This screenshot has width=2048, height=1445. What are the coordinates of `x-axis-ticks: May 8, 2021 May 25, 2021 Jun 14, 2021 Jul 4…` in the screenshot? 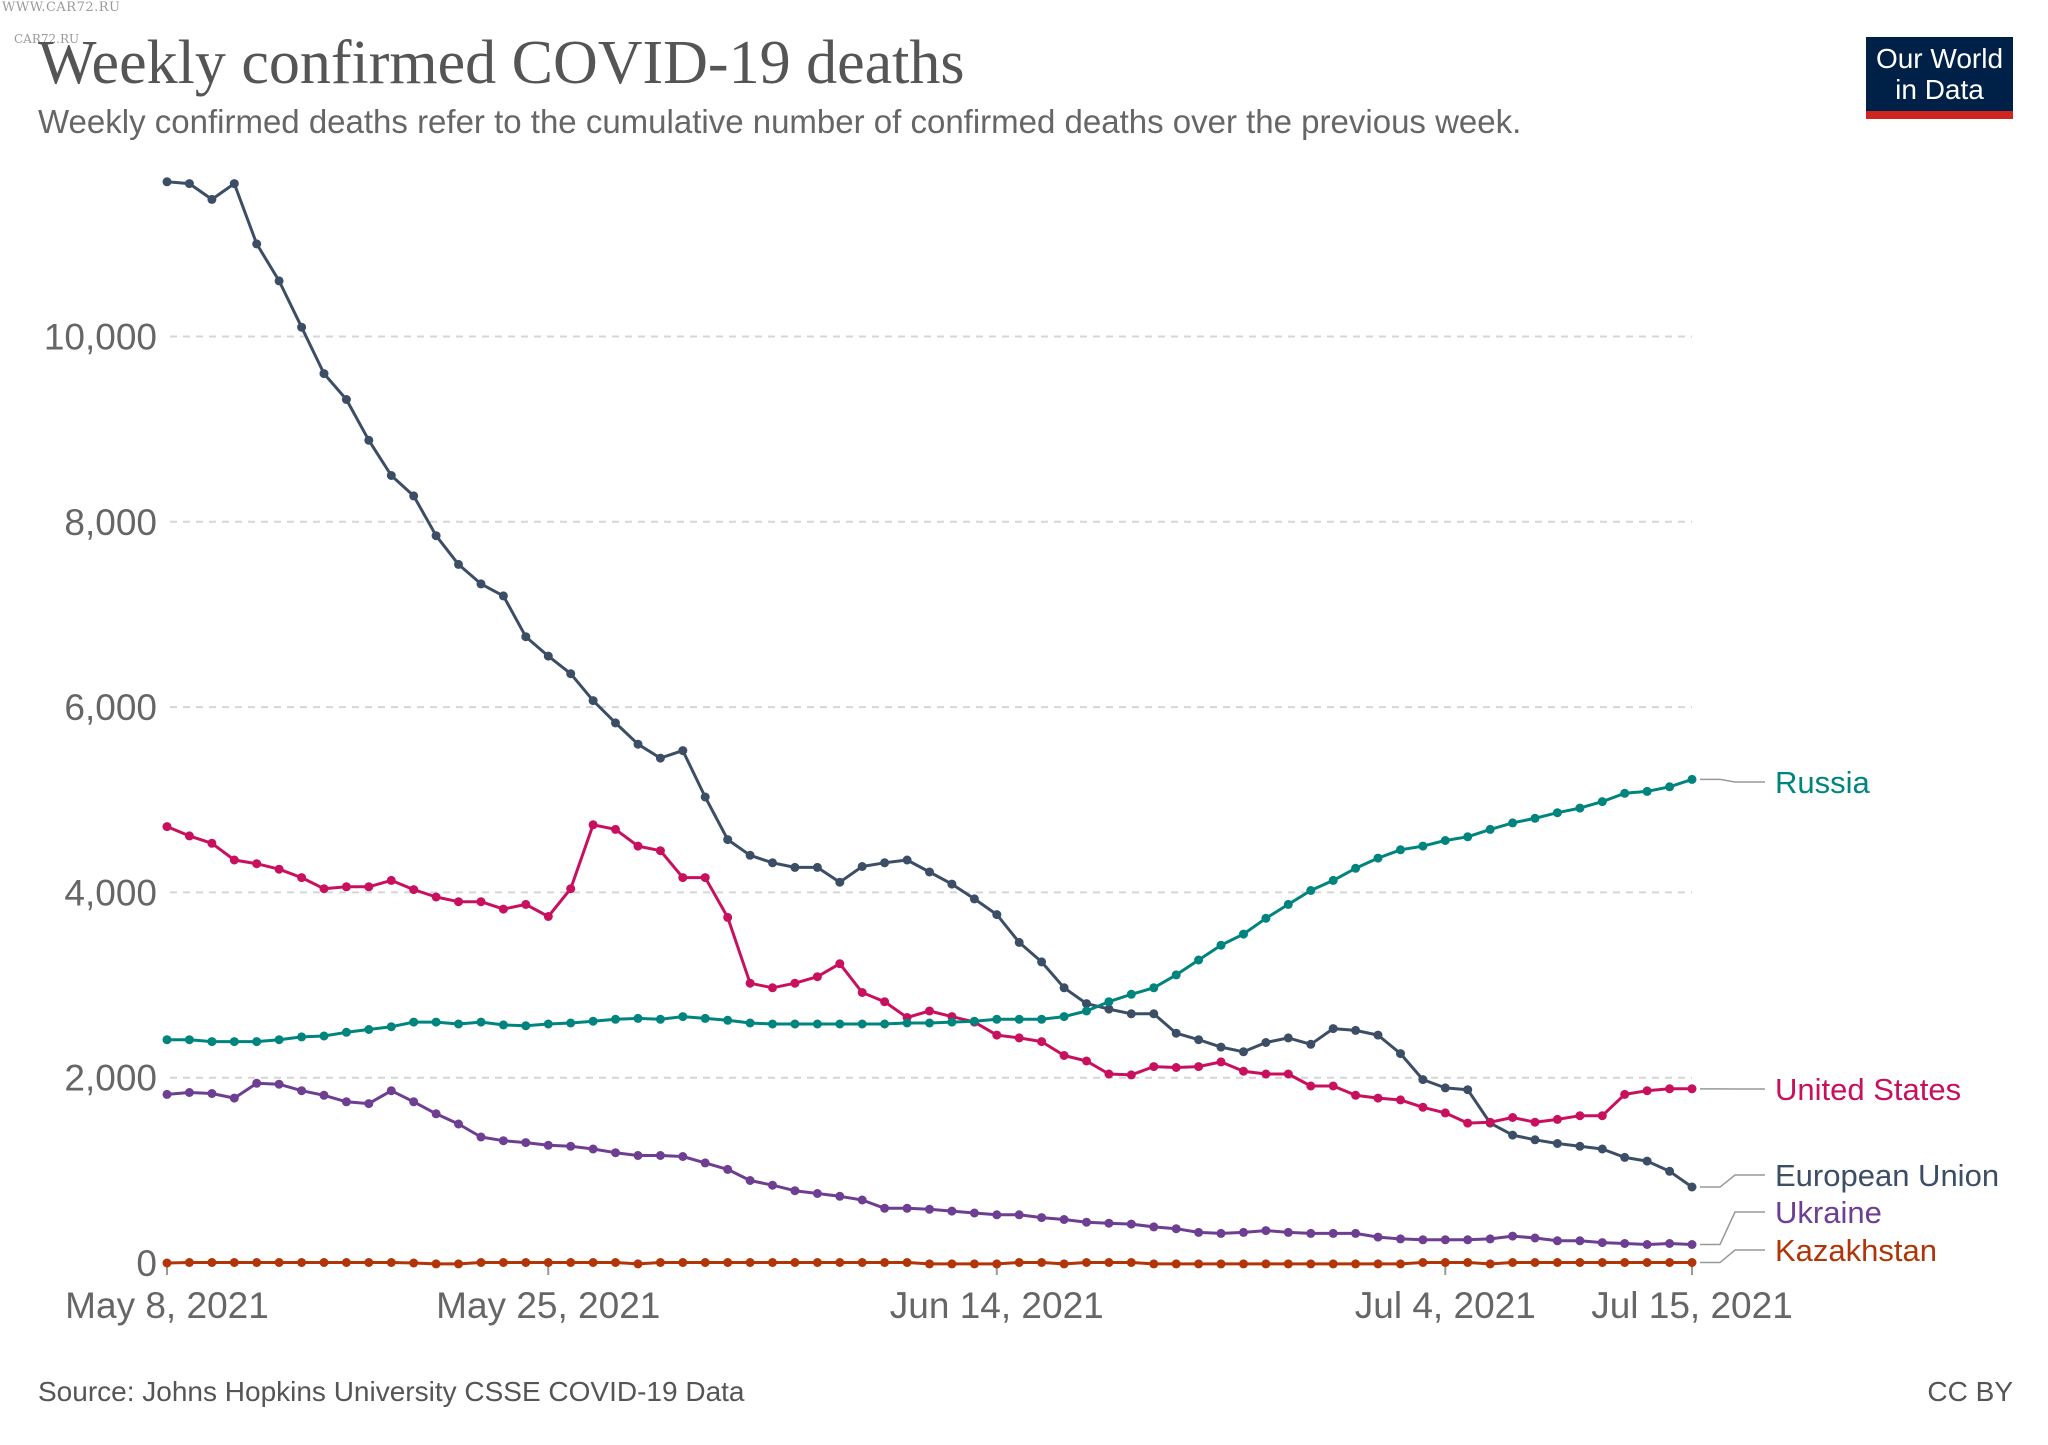 It's located at (929, 1294).